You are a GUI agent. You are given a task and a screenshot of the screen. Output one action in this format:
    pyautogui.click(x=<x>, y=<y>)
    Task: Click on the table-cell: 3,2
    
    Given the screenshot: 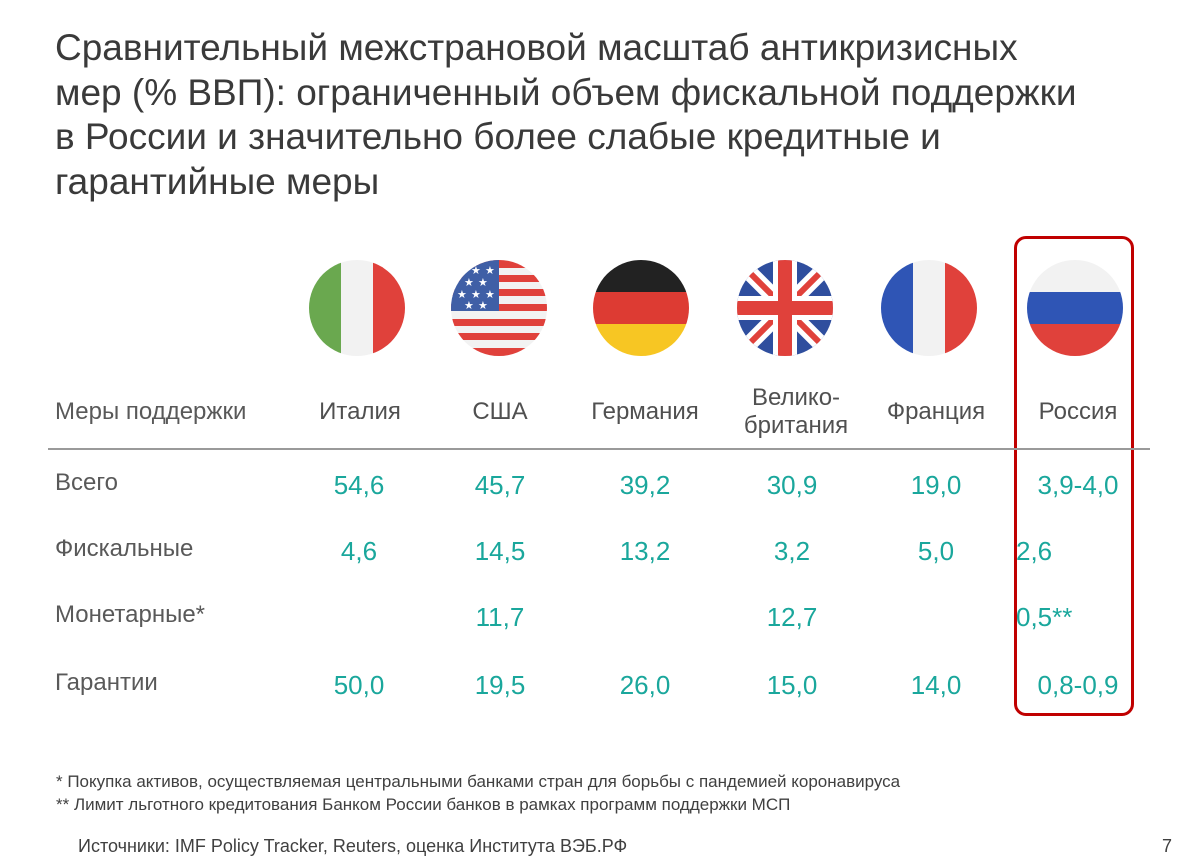 What is the action you would take?
    pyautogui.click(x=792, y=551)
    